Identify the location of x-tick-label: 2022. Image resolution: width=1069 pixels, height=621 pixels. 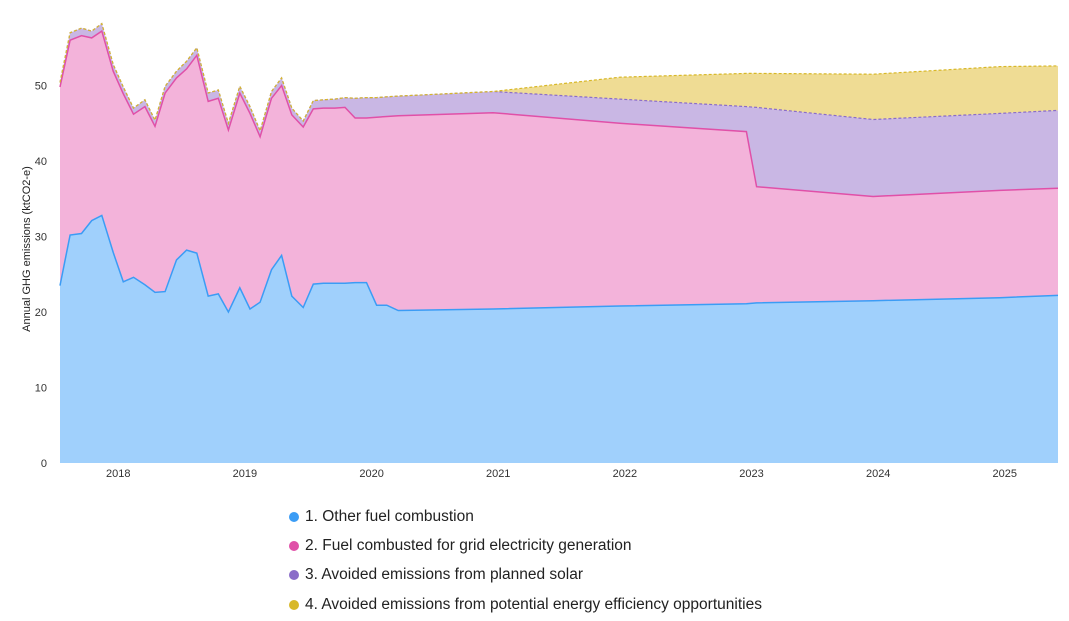
(625, 474).